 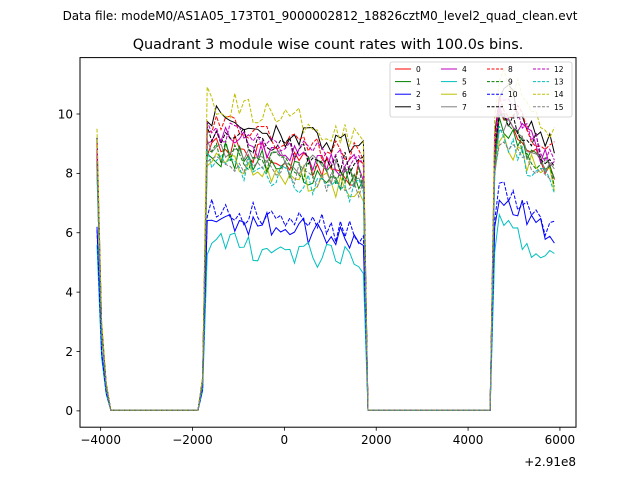 I want to click on y-tick-label: 2, so click(x=69, y=352).